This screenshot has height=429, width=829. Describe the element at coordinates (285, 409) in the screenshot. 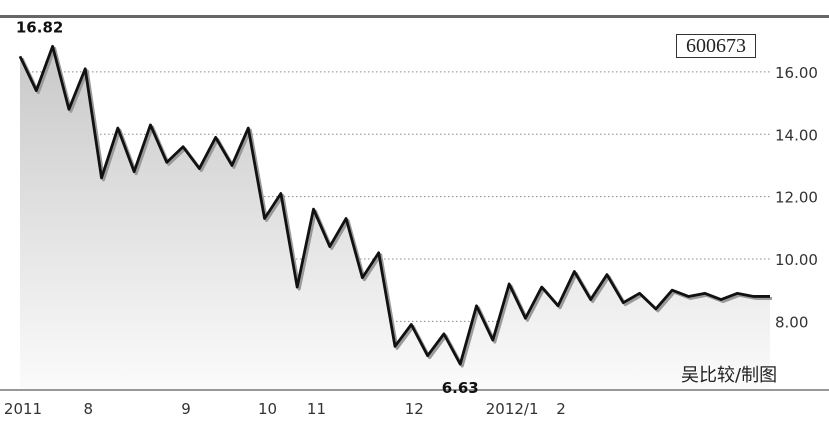

I see `x-tick-labels: 2011 8 9 10 11 12 2012/1 2` at that location.